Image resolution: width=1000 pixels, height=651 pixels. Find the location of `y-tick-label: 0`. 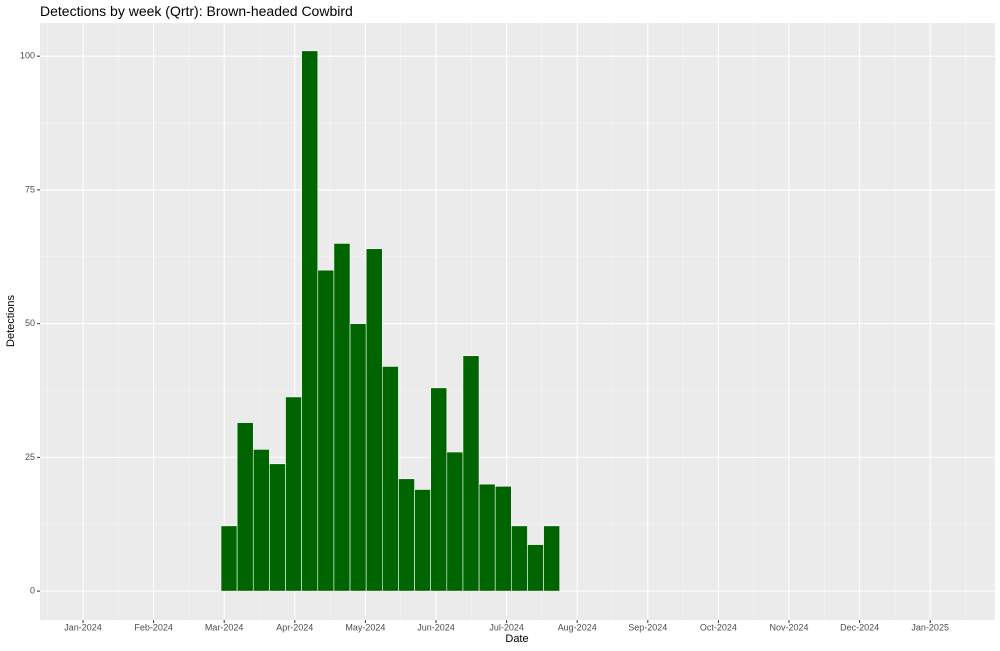

y-tick-label: 0 is located at coordinates (32, 590).